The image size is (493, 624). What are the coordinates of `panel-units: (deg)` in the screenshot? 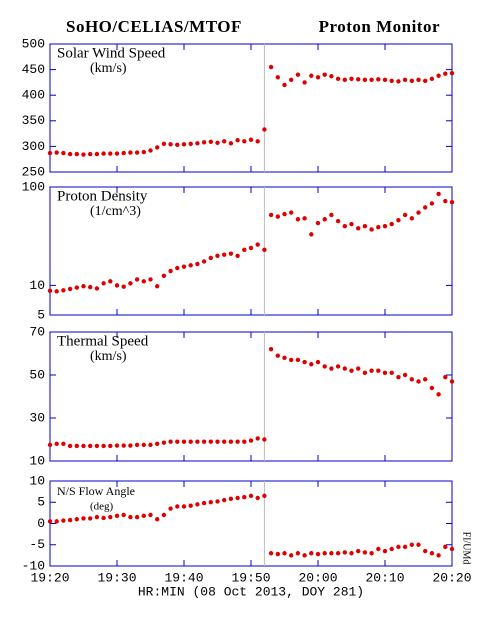 It's located at (102, 507).